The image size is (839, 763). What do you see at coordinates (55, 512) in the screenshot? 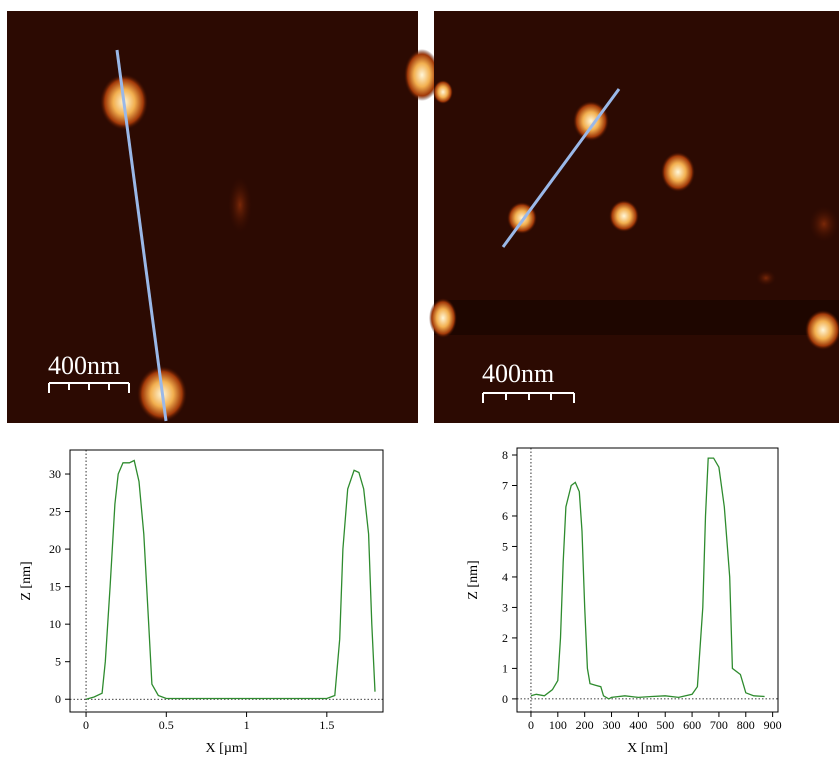
I see `y-tick-label: 25` at bounding box center [55, 512].